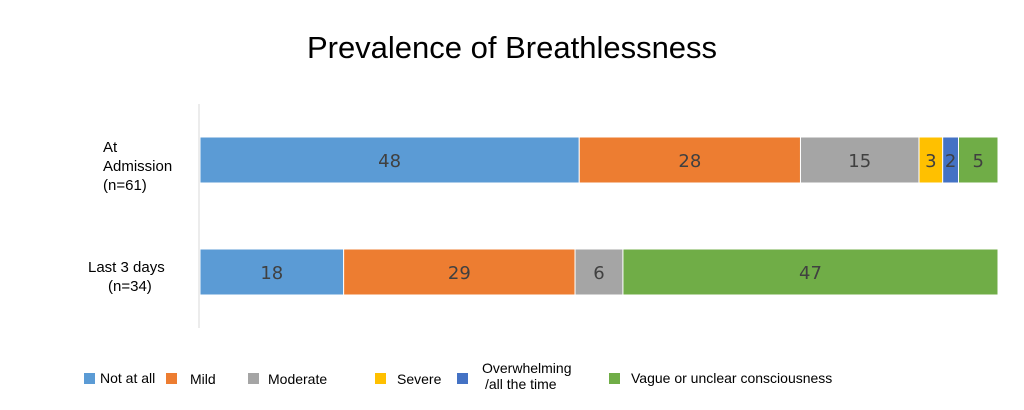 The height and width of the screenshot is (410, 1024). I want to click on data-label: 5, so click(978, 161).